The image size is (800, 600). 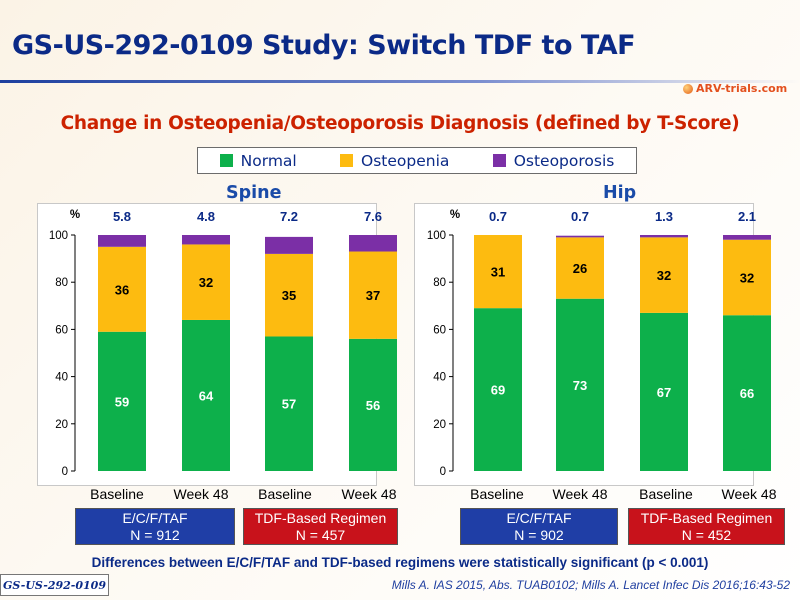 I want to click on spine-data-label-osteopenia-4: 37, so click(x=373, y=295).